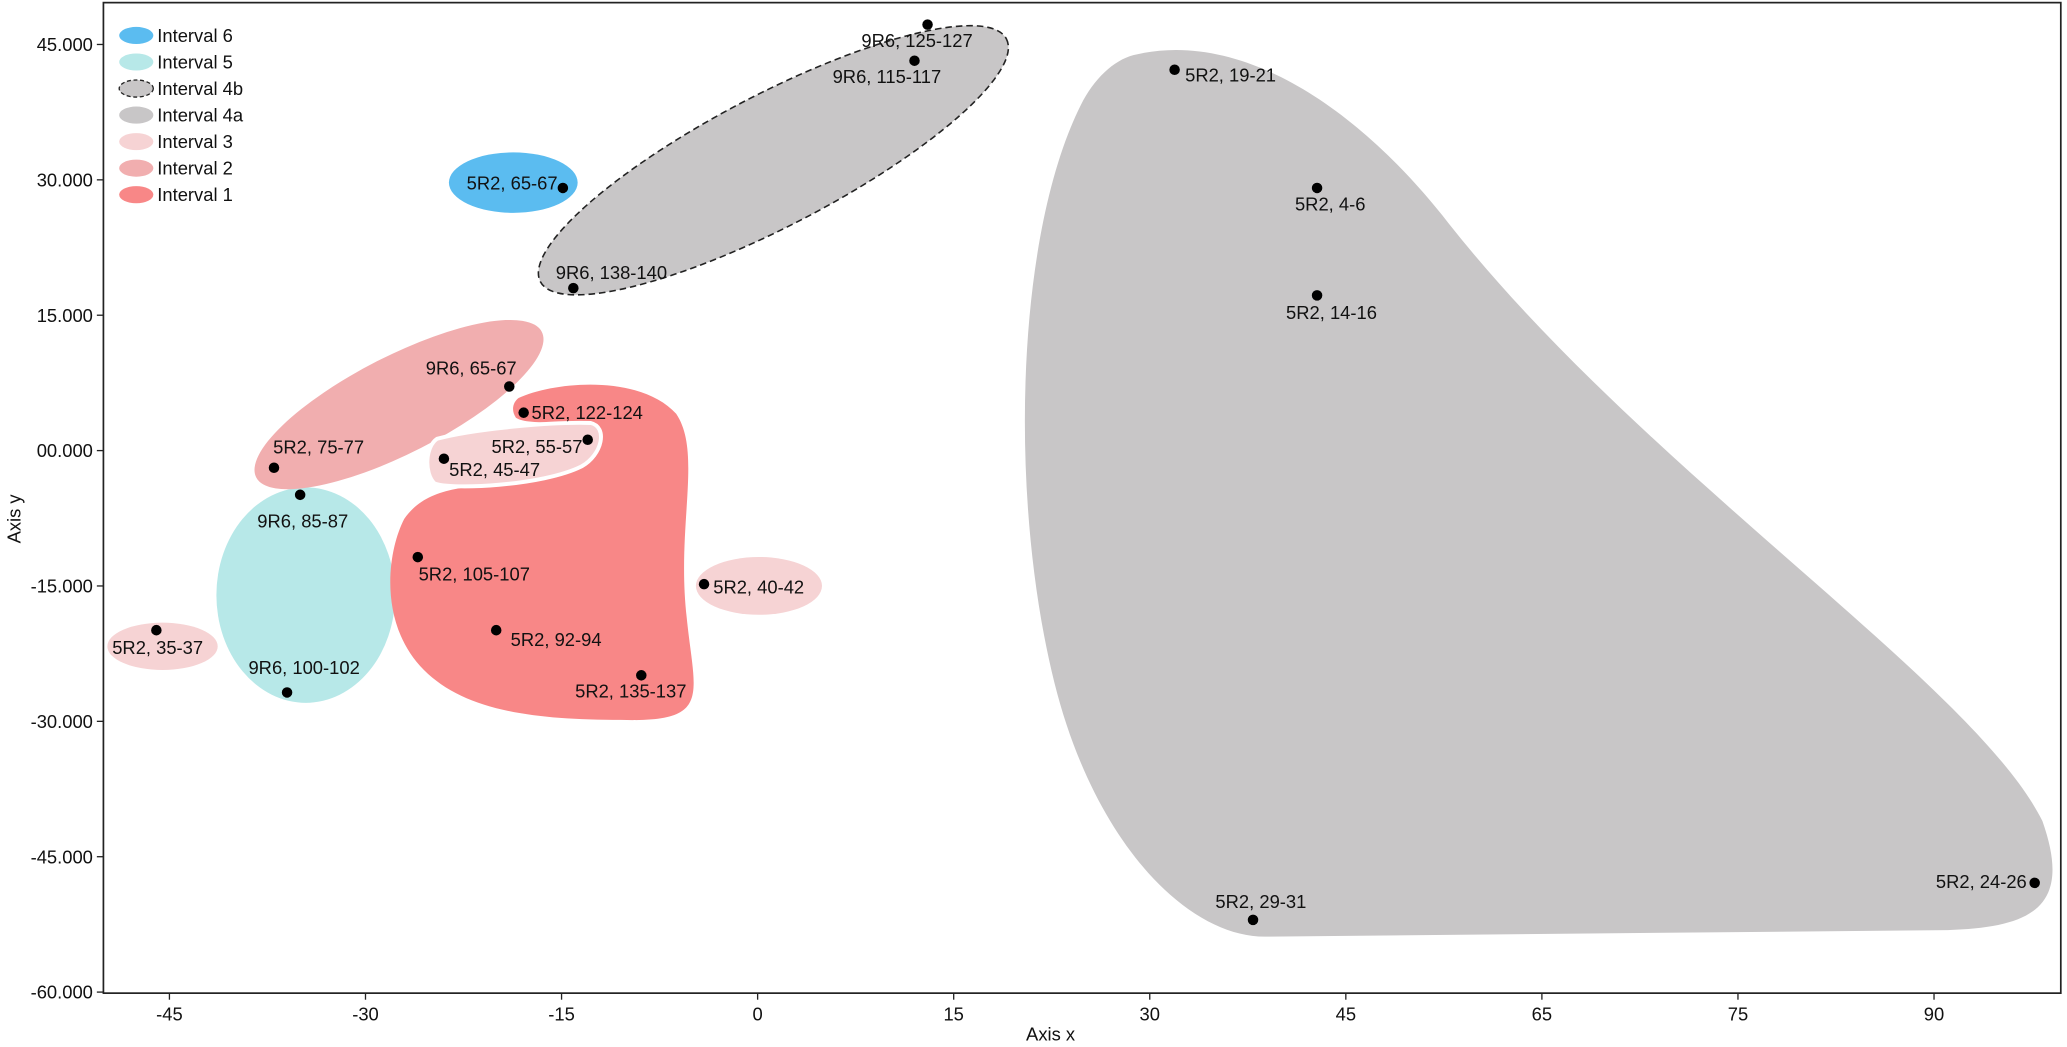 Image resolution: width=2067 pixels, height=1047 pixels. Describe the element at coordinates (1331, 312) in the screenshot. I see `point-label: 5R2, 14-16` at that location.